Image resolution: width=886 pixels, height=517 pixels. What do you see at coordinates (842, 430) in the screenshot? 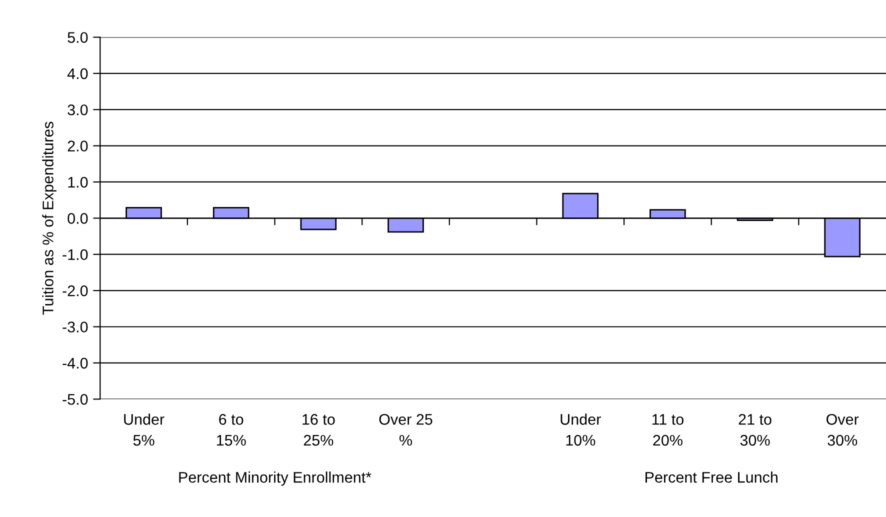
I see `x-tick-label: Over 30%` at bounding box center [842, 430].